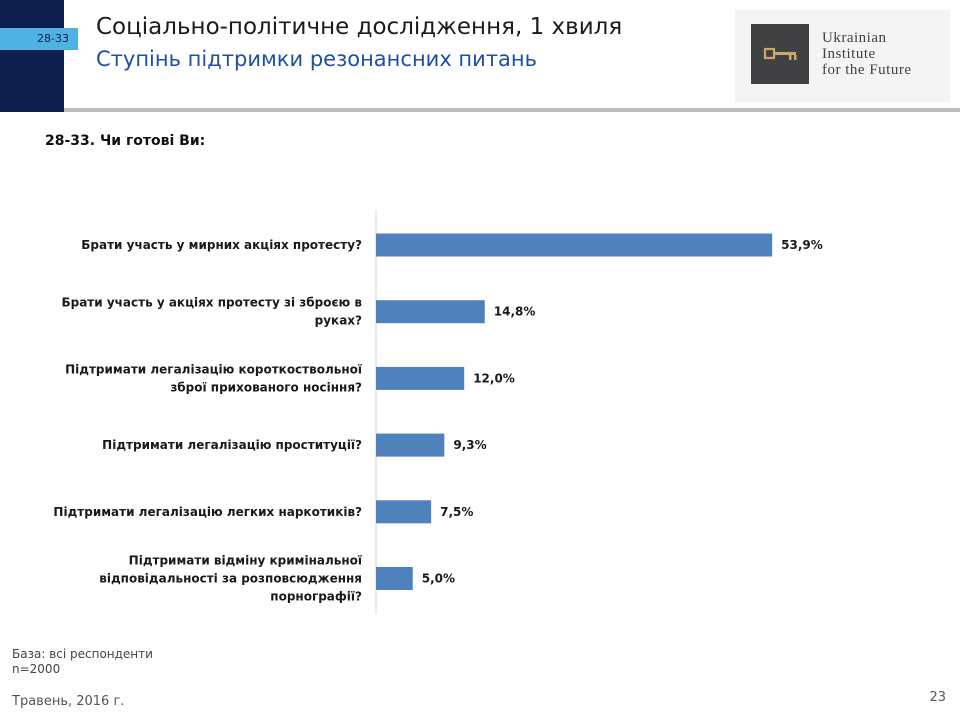 This screenshot has width=960, height=720. What do you see at coordinates (82, 662) in the screenshot?
I see `base-note: База: всі респонденти n=2000` at bounding box center [82, 662].